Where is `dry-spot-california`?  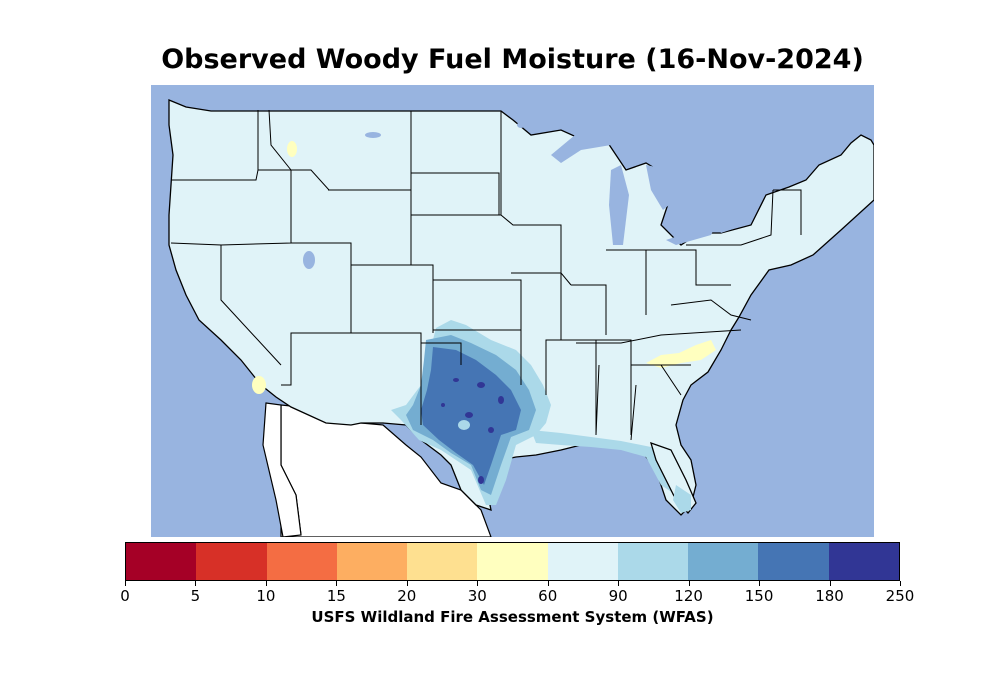 dry-spot-california is located at coordinates (259, 385).